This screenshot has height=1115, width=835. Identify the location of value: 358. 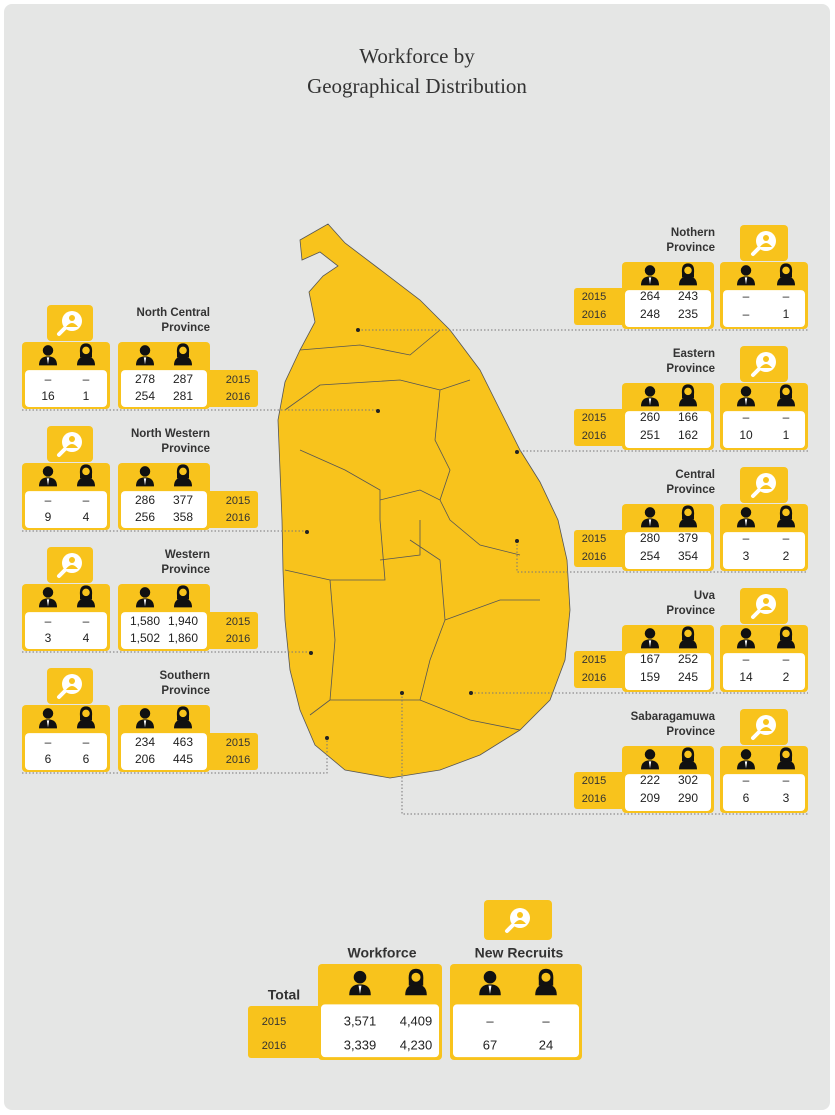
(183, 517).